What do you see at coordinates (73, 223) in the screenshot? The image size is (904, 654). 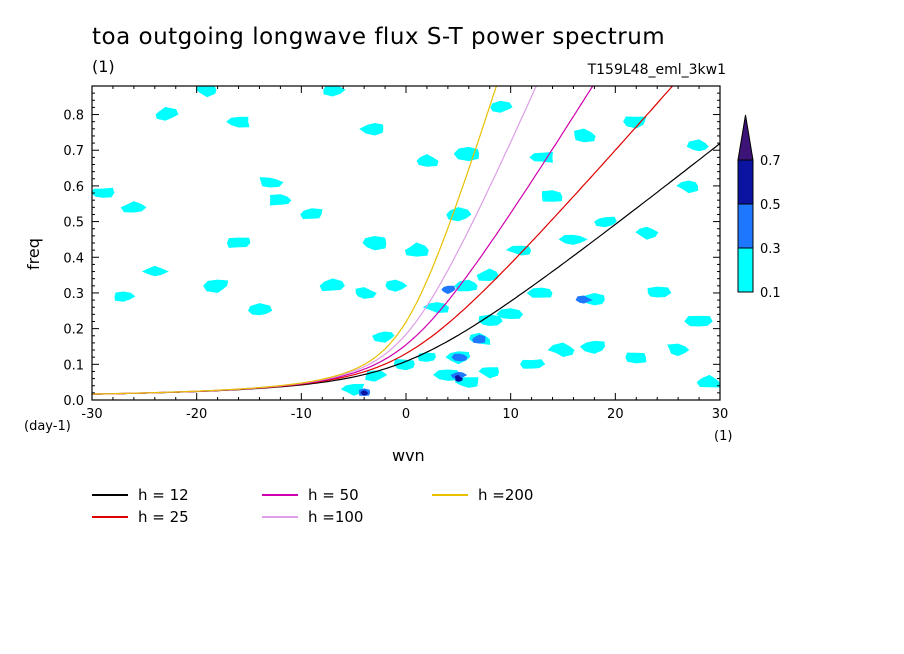 I see `y-tick-label: 0.5` at bounding box center [73, 223].